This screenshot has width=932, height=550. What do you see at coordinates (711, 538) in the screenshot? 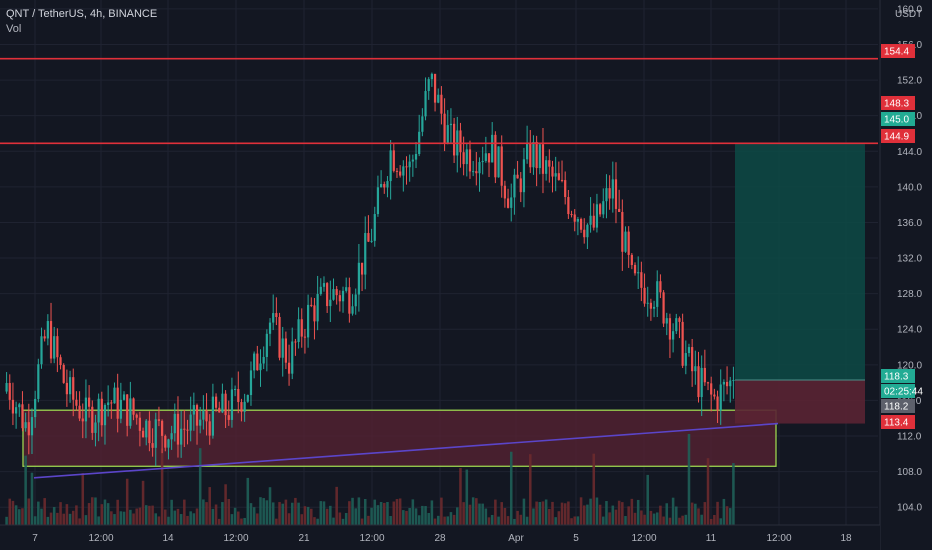
I see `x-tick-label: 11` at bounding box center [711, 538].